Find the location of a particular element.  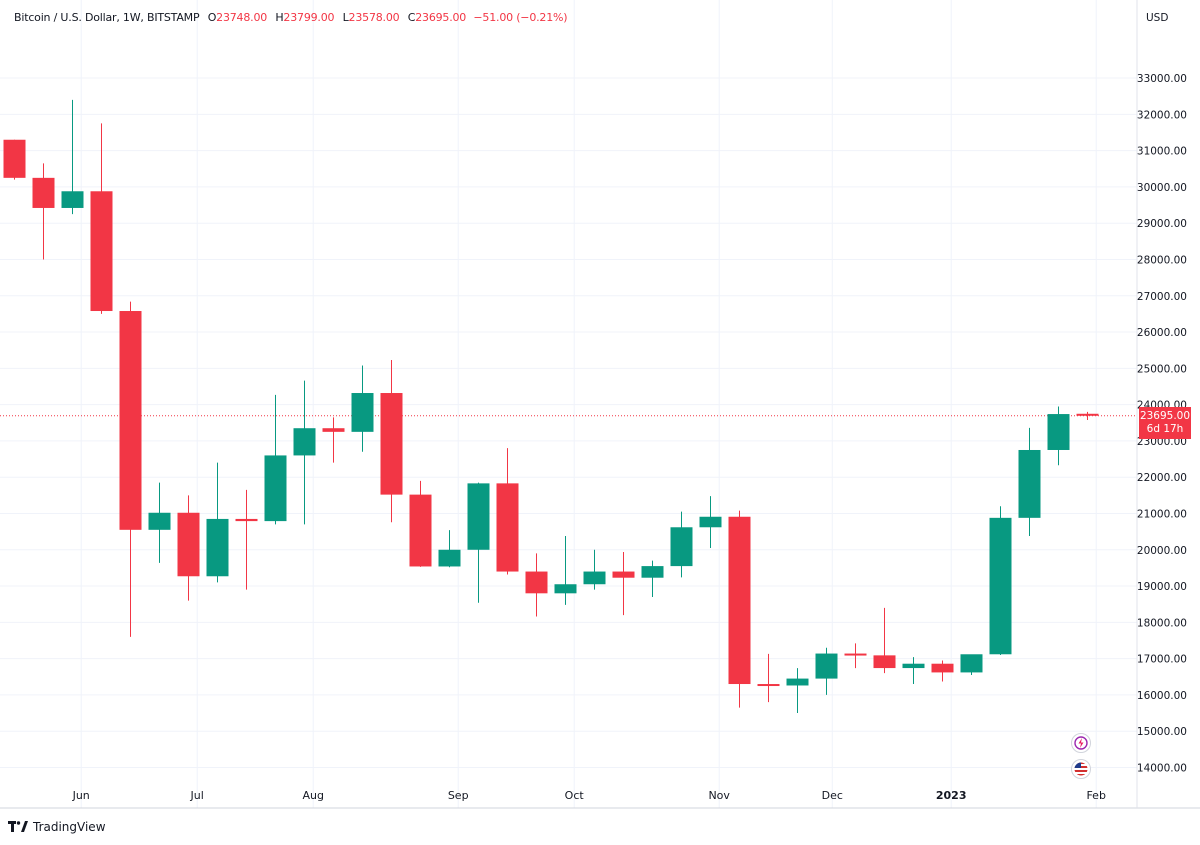

tradingview-logo-icon is located at coordinates (18, 826).